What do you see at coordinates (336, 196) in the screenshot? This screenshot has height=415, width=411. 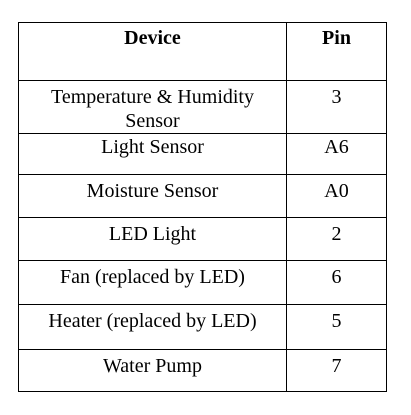 I see `pin-cell: A0` at bounding box center [336, 196].